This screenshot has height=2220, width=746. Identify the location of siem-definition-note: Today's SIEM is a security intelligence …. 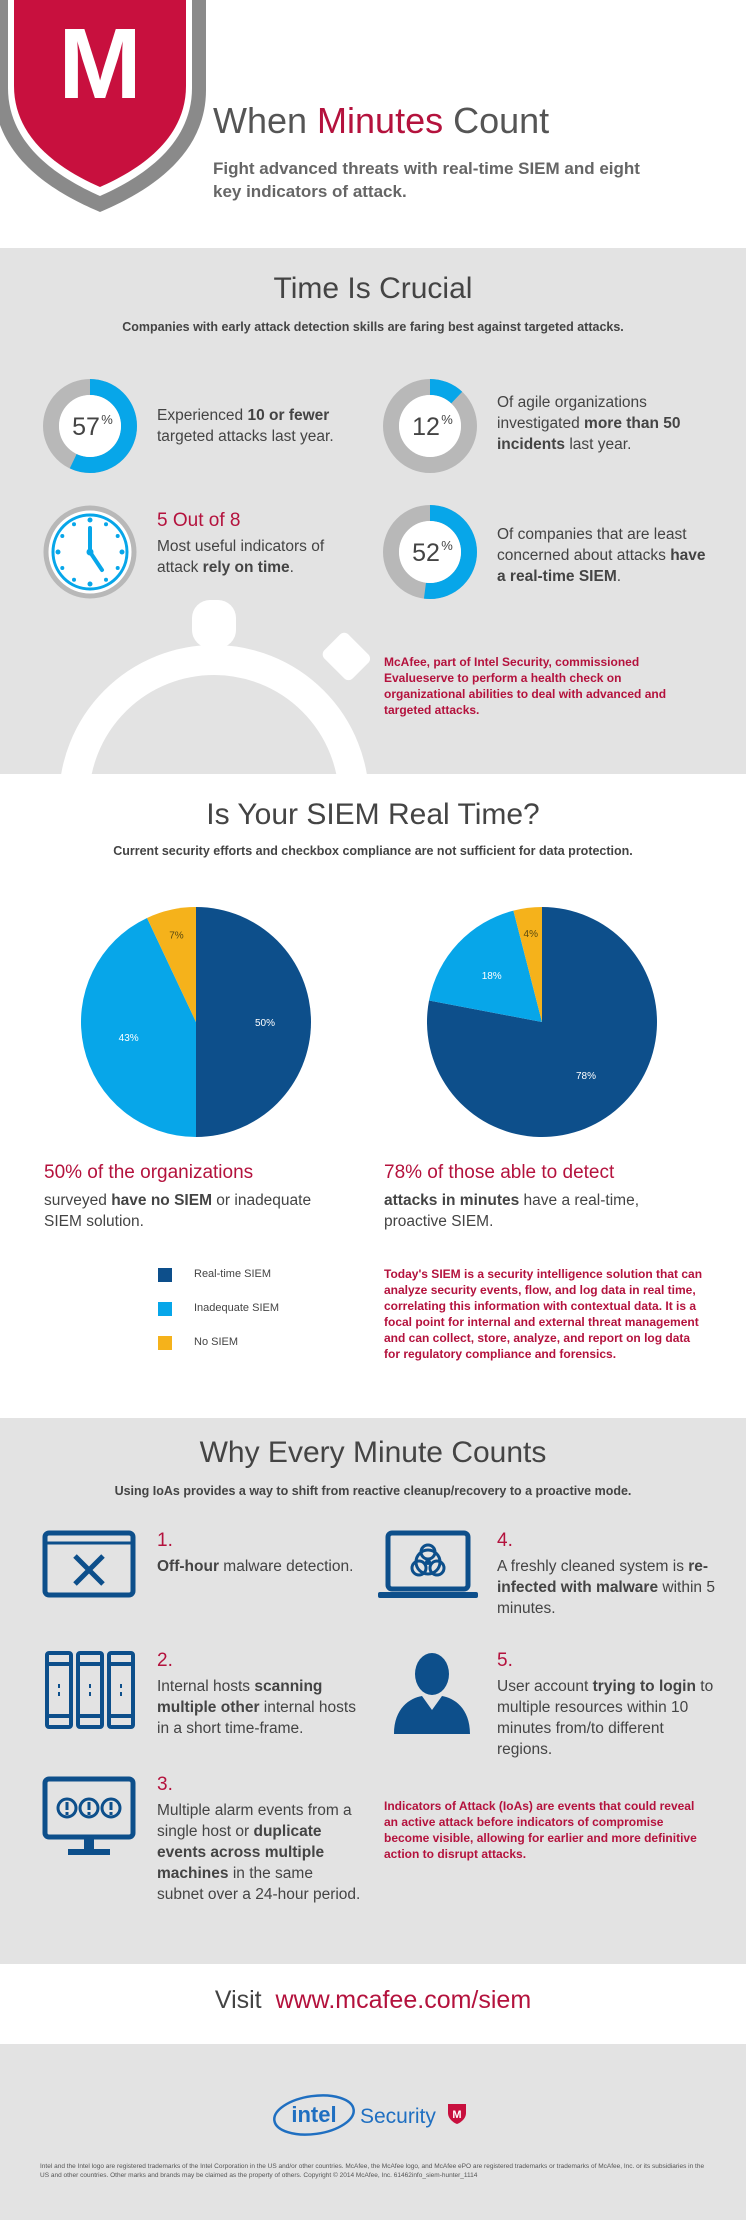
(543, 1314).